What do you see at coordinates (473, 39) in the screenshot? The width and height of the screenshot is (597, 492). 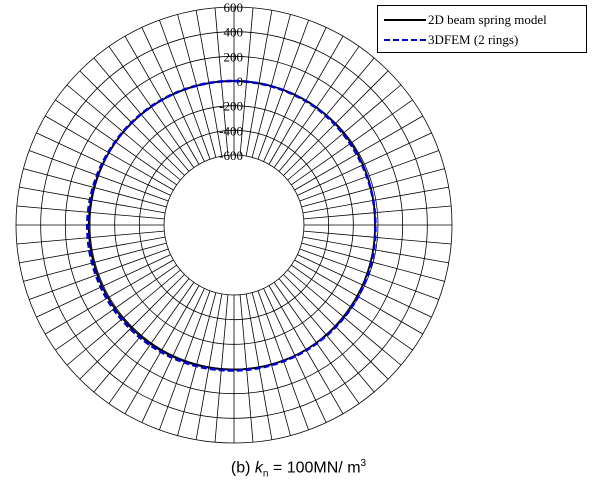 I see `legend-label: 3DFEM (2 rings)` at bounding box center [473, 39].